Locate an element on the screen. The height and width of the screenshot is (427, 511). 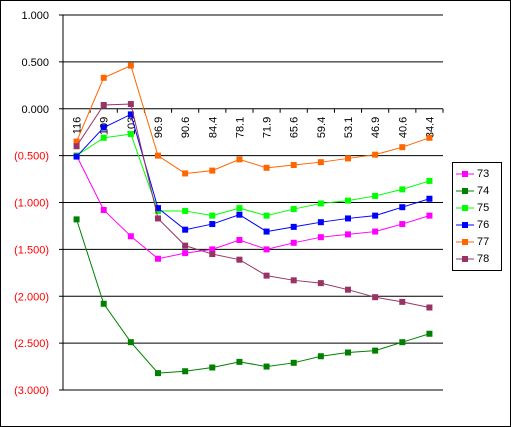
legend: 73 74 75 76 77 78 is located at coordinates (477, 216).